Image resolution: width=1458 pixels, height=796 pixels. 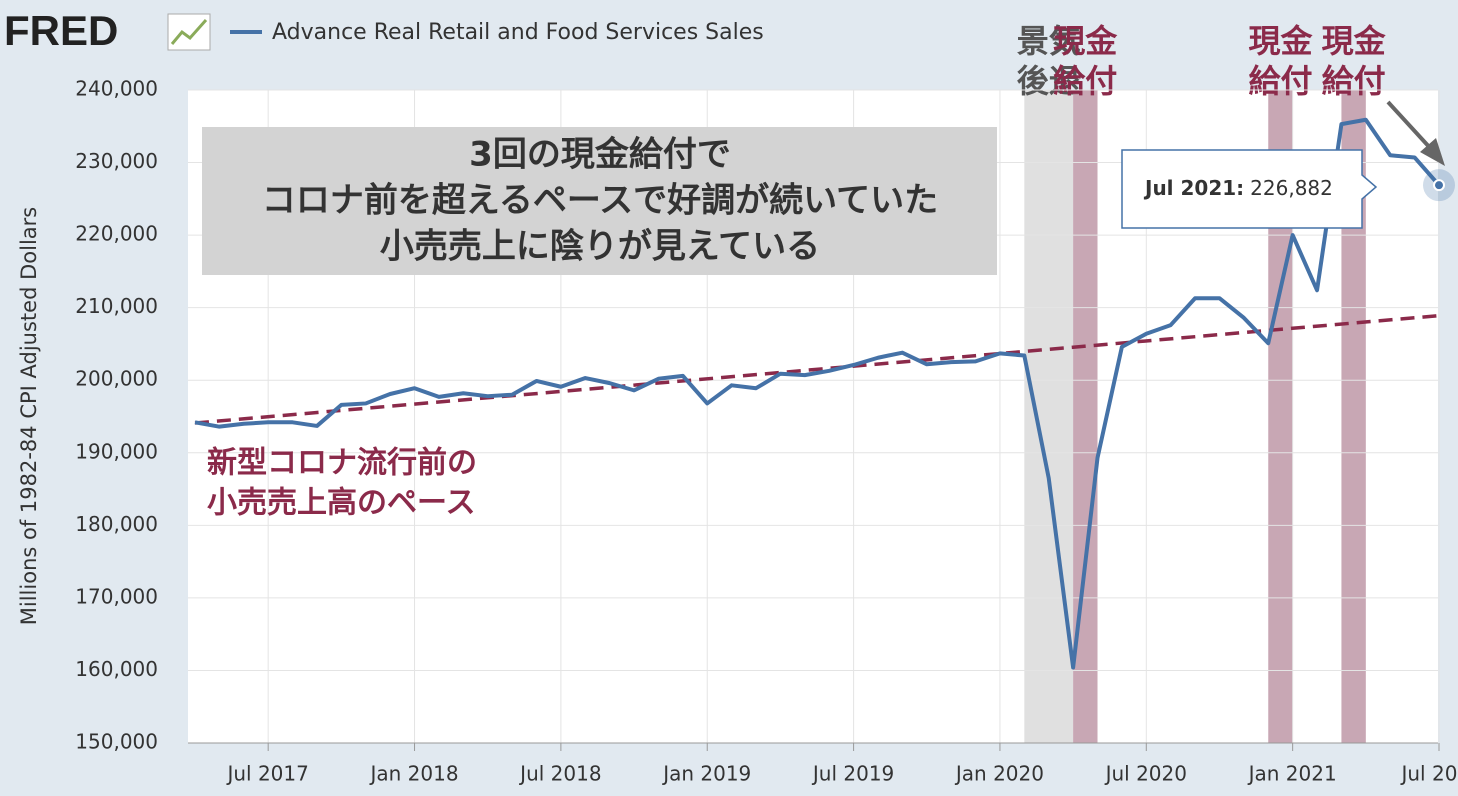 I want to click on x-tick-label: Jul 2018, so click(x=559, y=774).